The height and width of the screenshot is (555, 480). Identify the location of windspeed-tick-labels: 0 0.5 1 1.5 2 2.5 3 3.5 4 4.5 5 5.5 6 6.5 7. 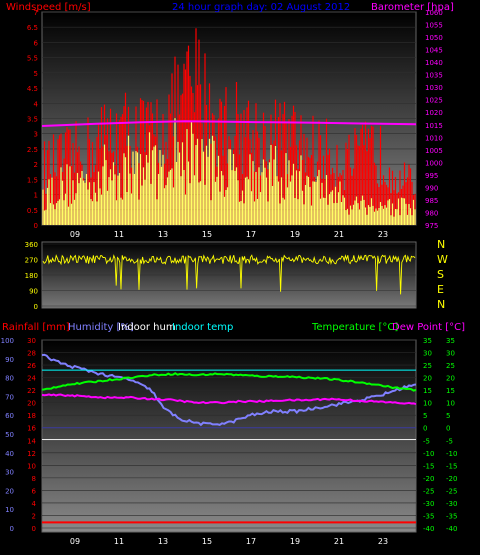
(33, 119).